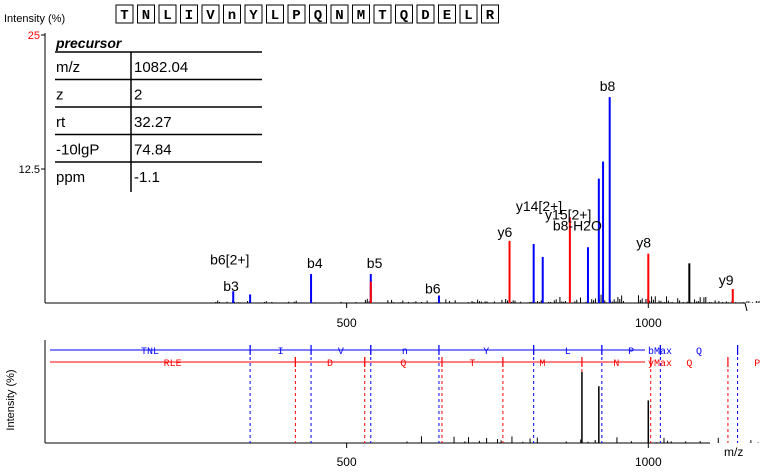 The width and height of the screenshot is (760, 474). Describe the element at coordinates (77, 150) in the screenshot. I see `table-row-label: -10lgP` at that location.